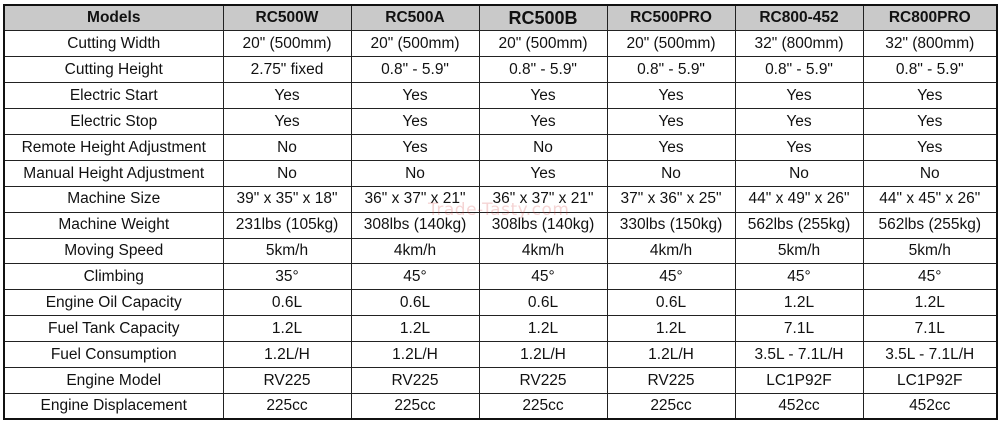  Describe the element at coordinates (113, 406) in the screenshot. I see `row-label: Engine Displacement` at that location.